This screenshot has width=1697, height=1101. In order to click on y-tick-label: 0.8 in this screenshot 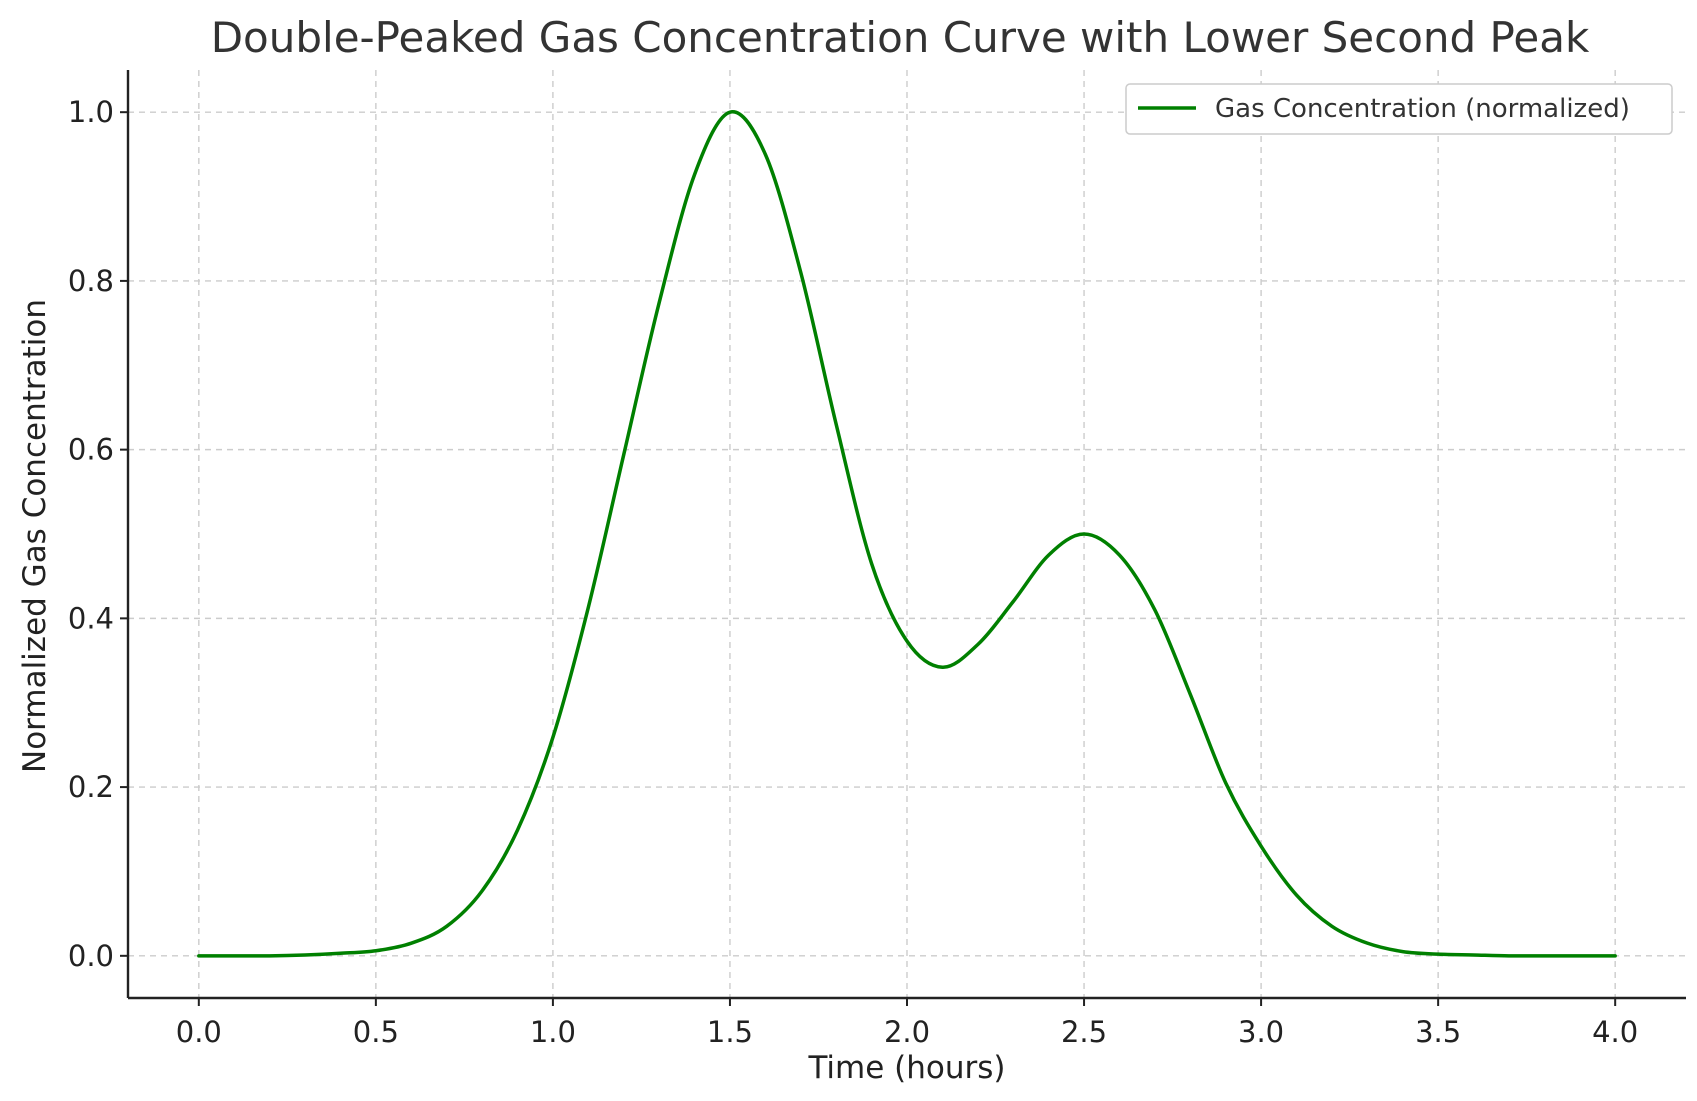, I will do `click(91, 281)`.